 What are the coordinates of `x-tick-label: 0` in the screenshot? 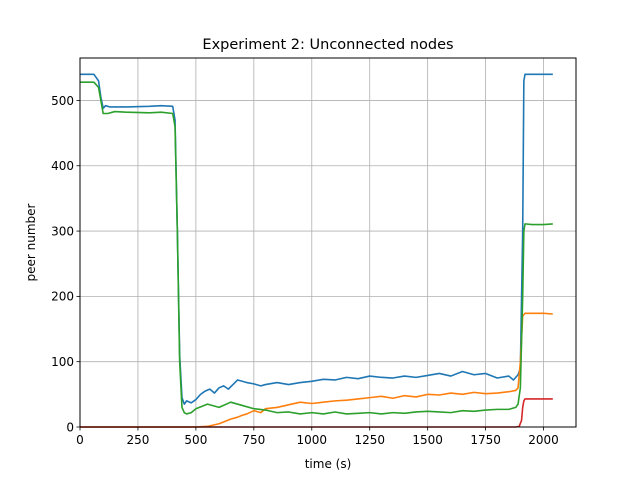 It's located at (80, 440).